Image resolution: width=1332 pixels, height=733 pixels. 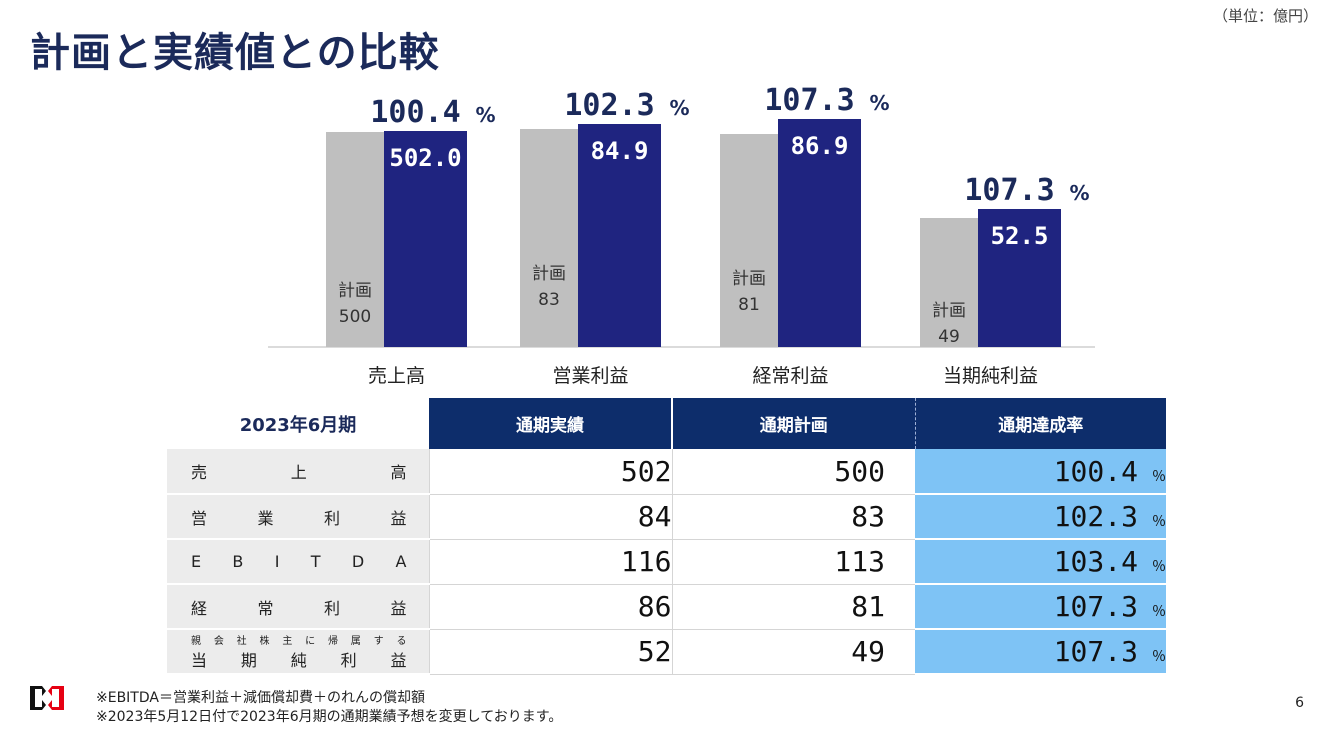 What do you see at coordinates (425, 158) in the screenshot?
I see `actual-data-label: 502.0` at bounding box center [425, 158].